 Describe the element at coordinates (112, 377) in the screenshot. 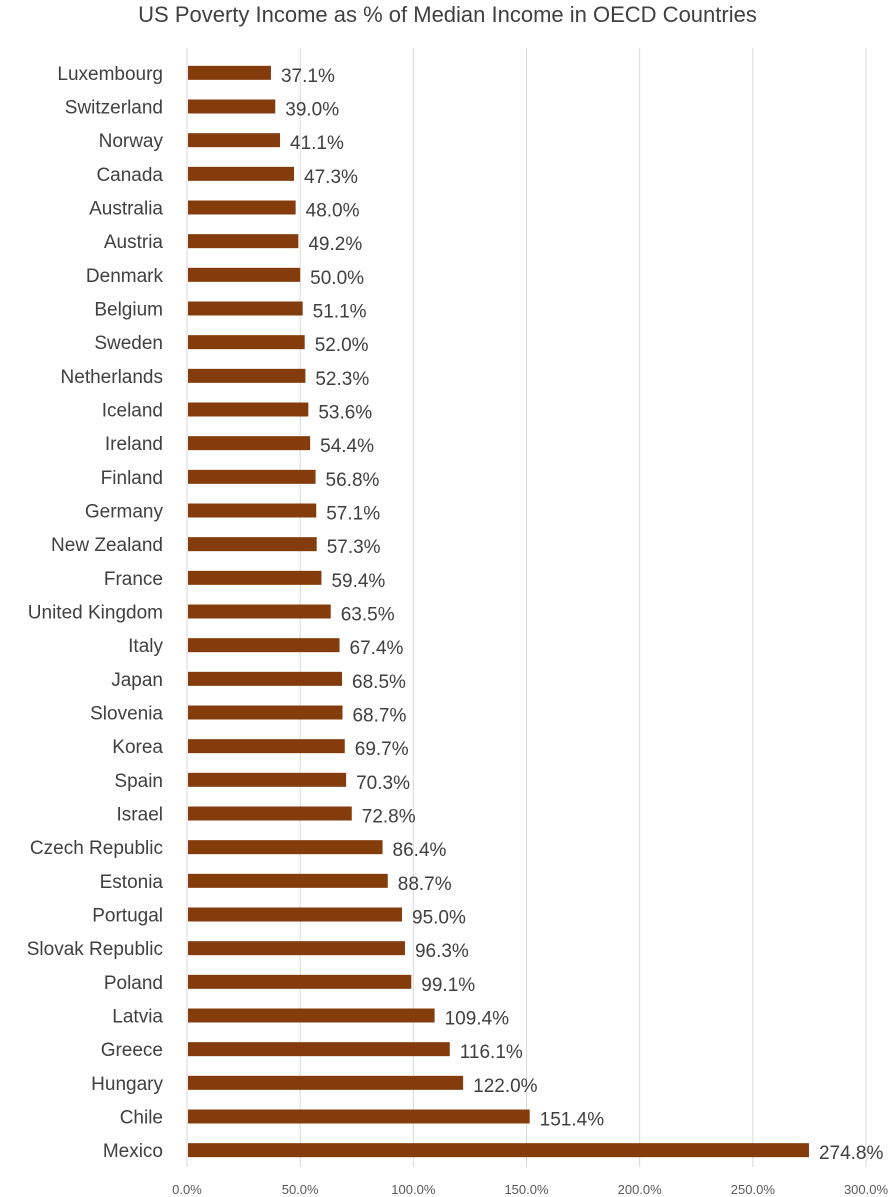

I see `category-label: Netherlands` at that location.